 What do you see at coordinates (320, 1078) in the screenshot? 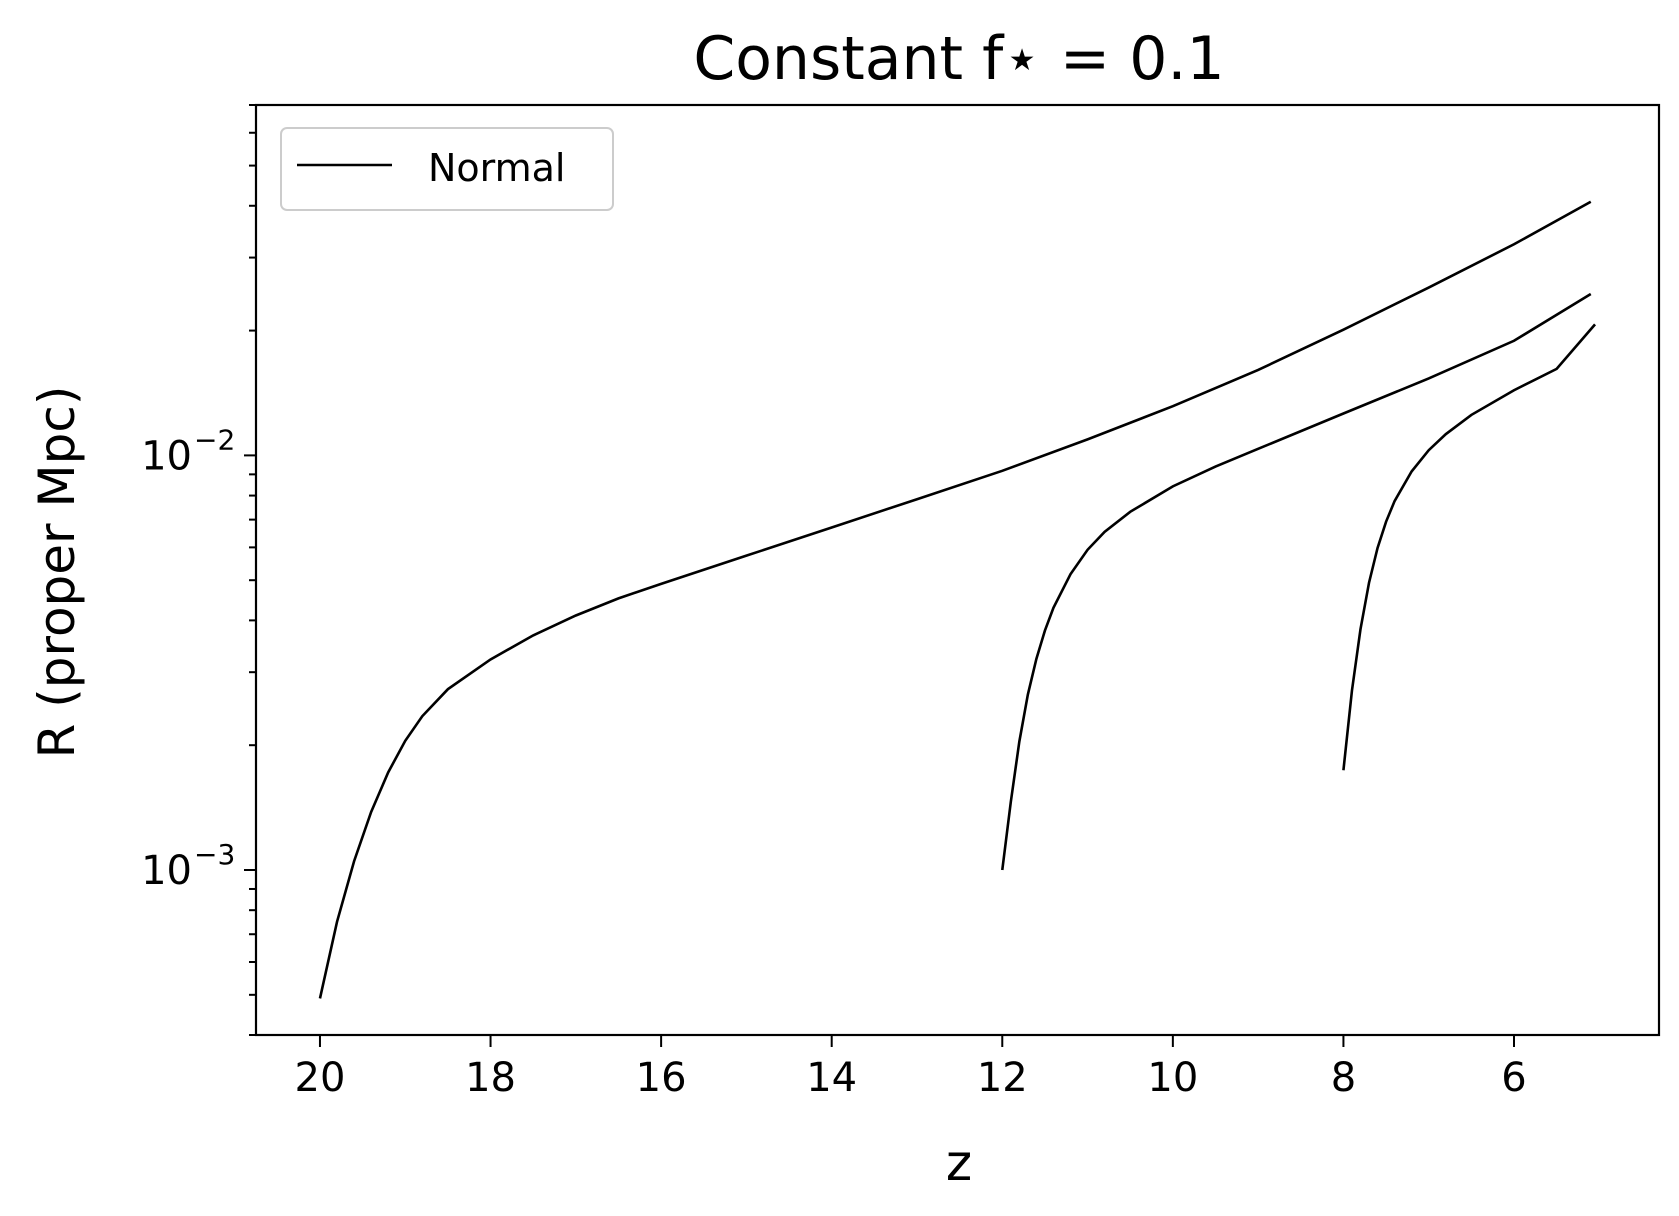
I see `x-tick-label: 20` at bounding box center [320, 1078].